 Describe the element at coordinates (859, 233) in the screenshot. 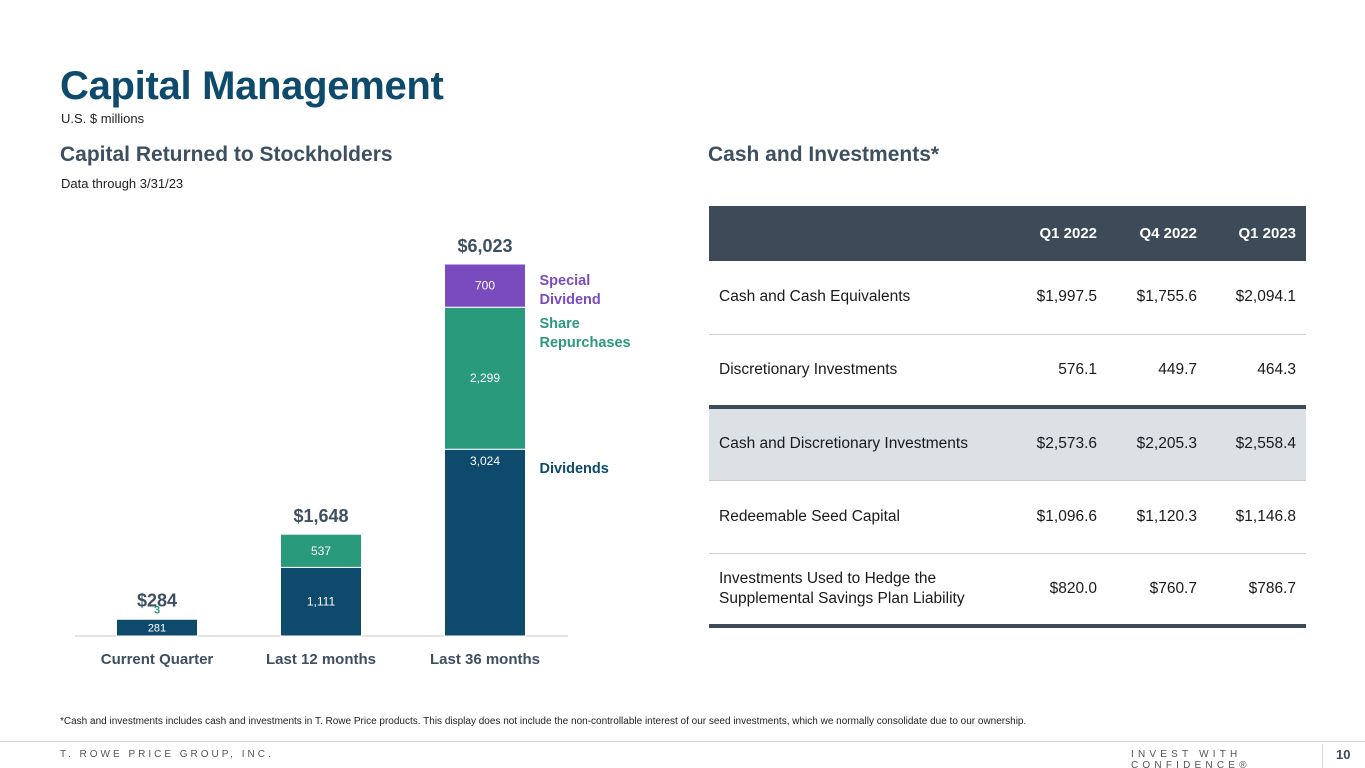

I see `table-header-blank` at that location.